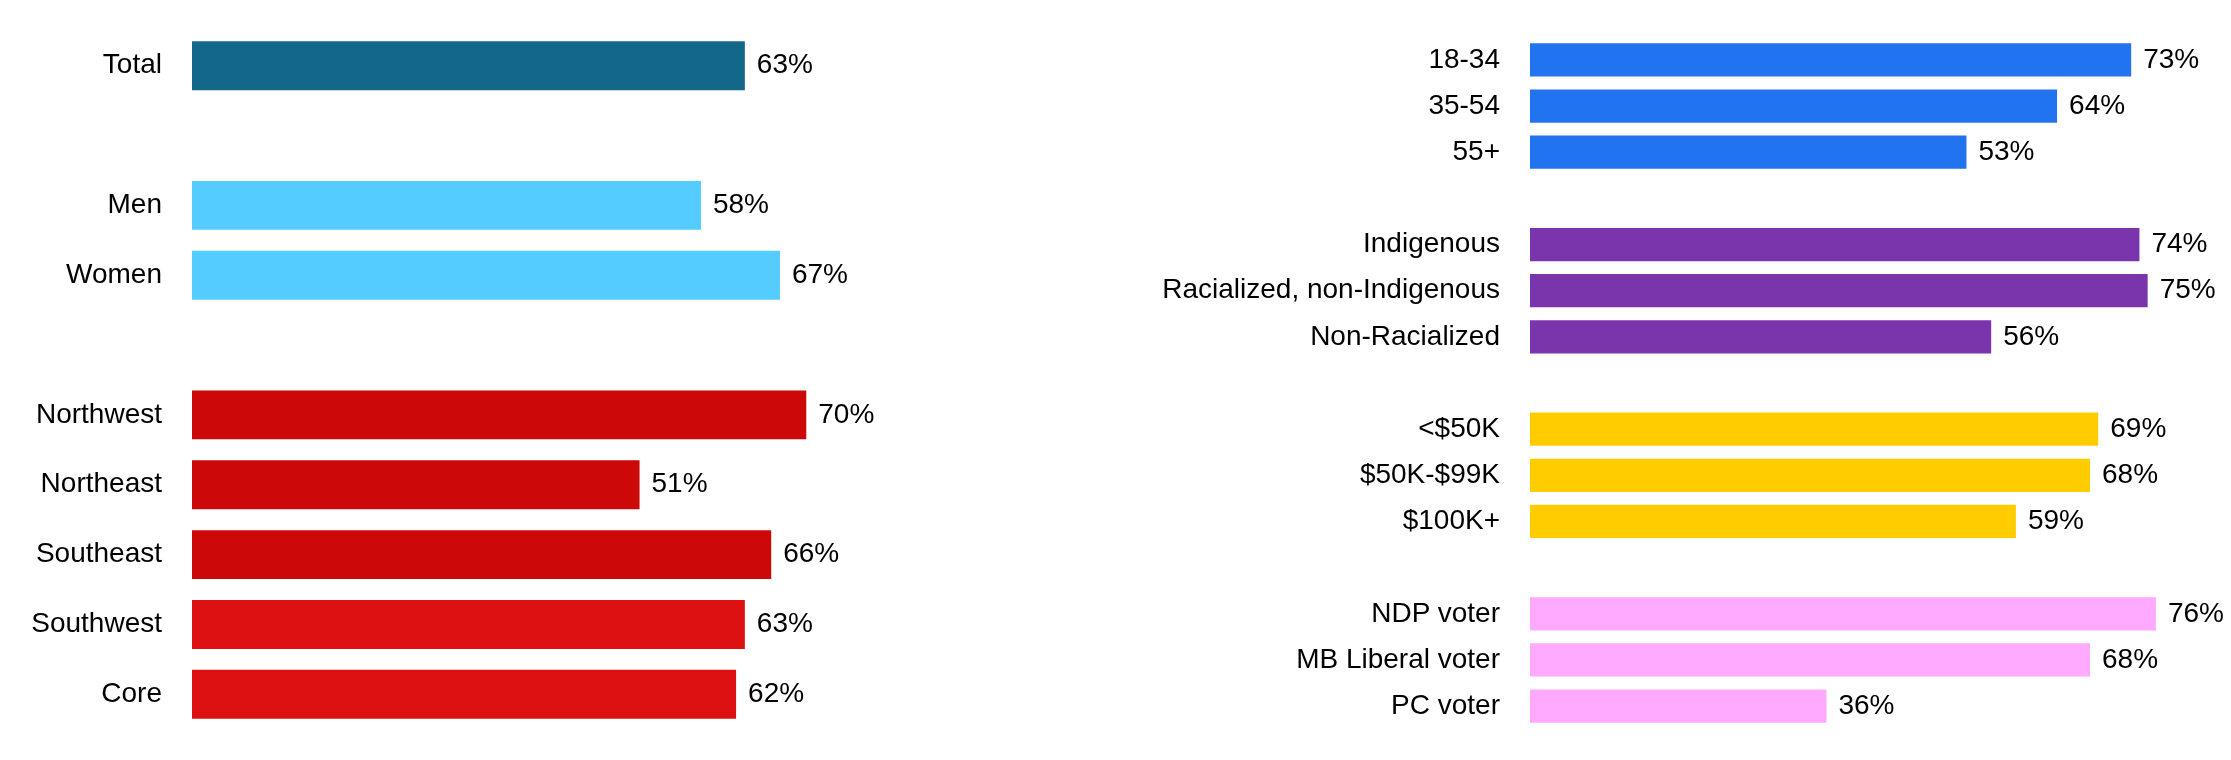  Describe the element at coordinates (97, 623) in the screenshot. I see `y-tick-label: Southwest` at that location.